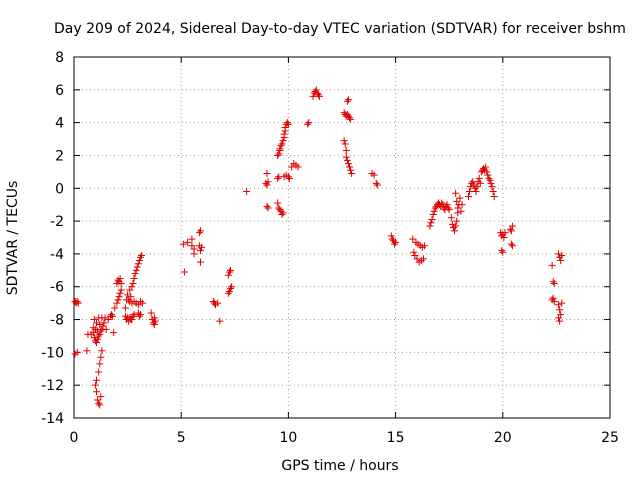 The height and width of the screenshot is (480, 640). Describe the element at coordinates (59, 91) in the screenshot. I see `y-tick-label: 6` at that location.